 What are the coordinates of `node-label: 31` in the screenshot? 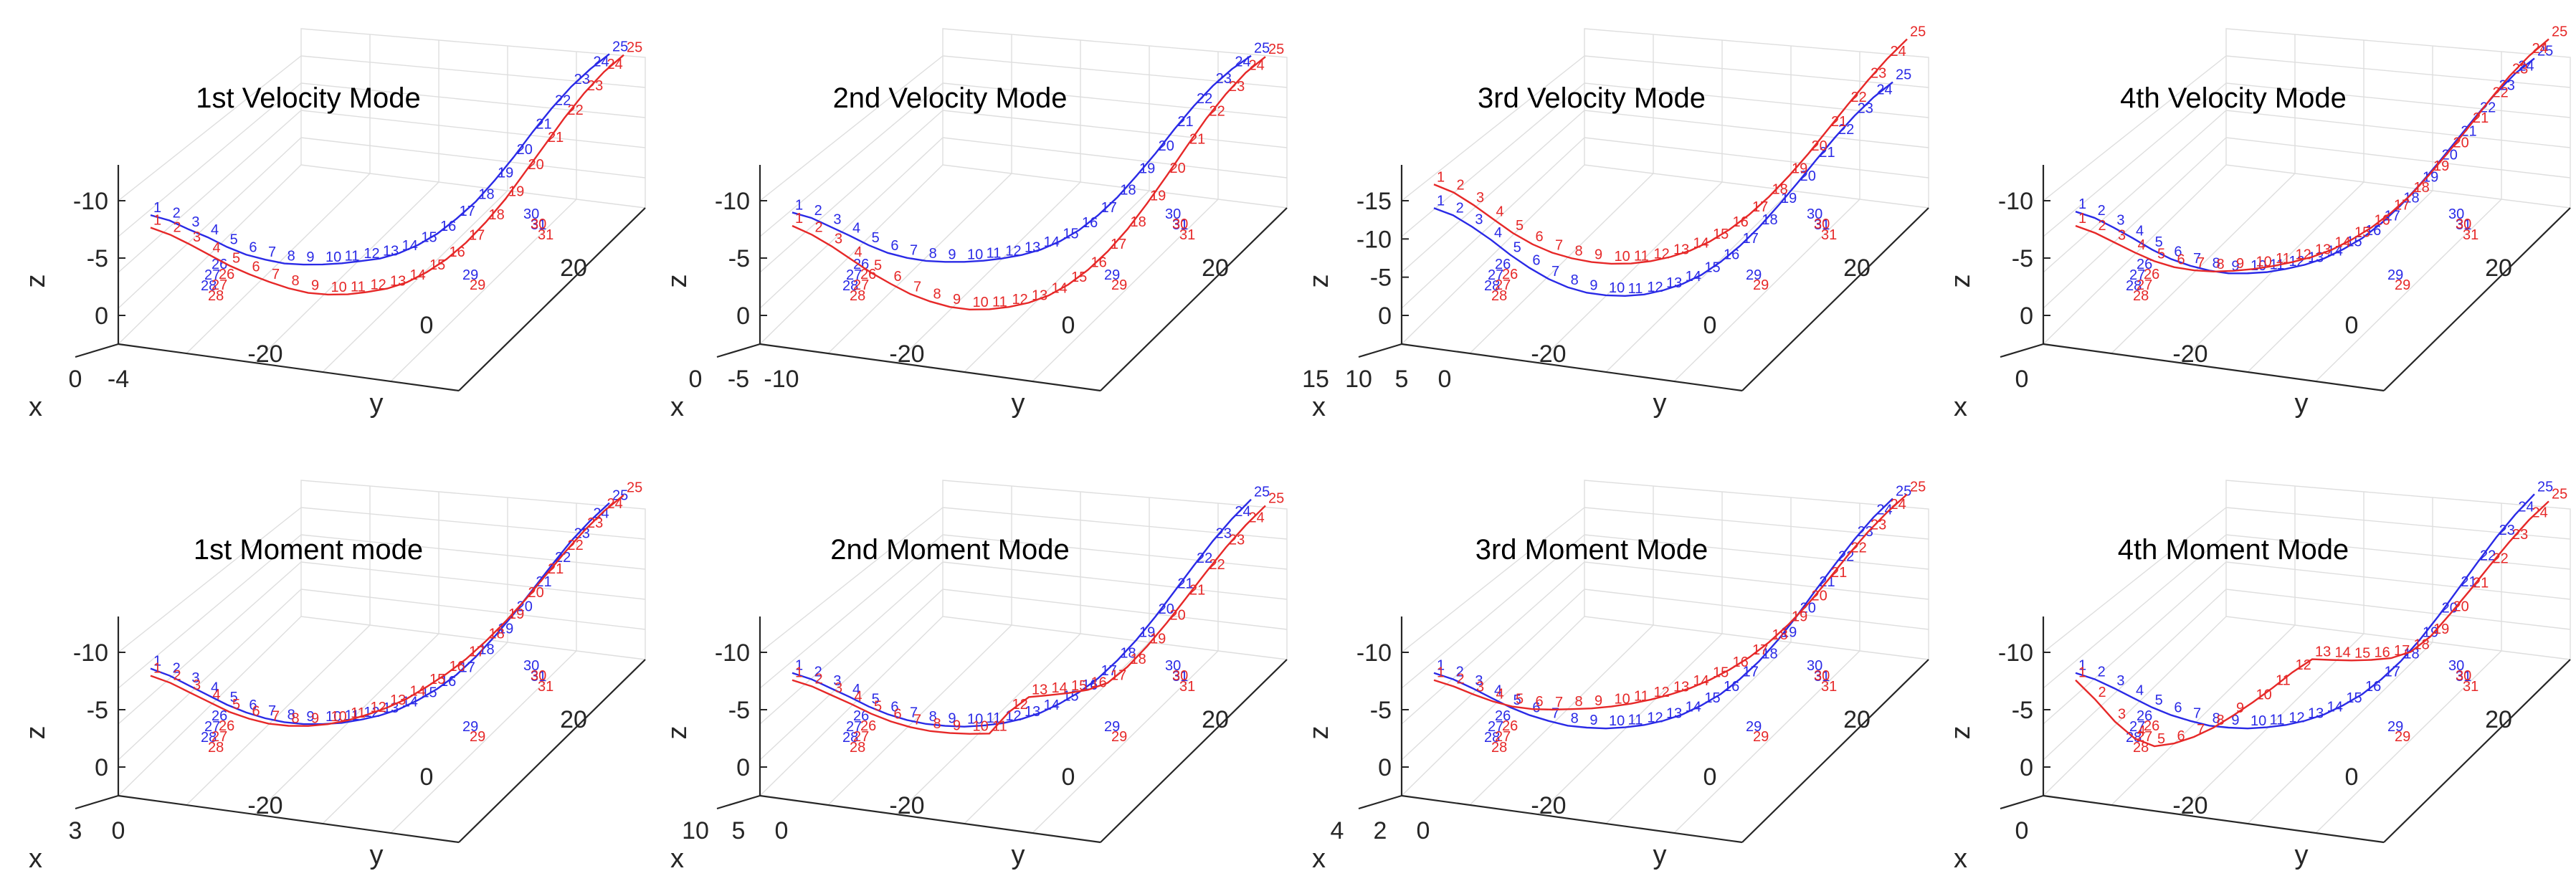 It's located at (545, 235).